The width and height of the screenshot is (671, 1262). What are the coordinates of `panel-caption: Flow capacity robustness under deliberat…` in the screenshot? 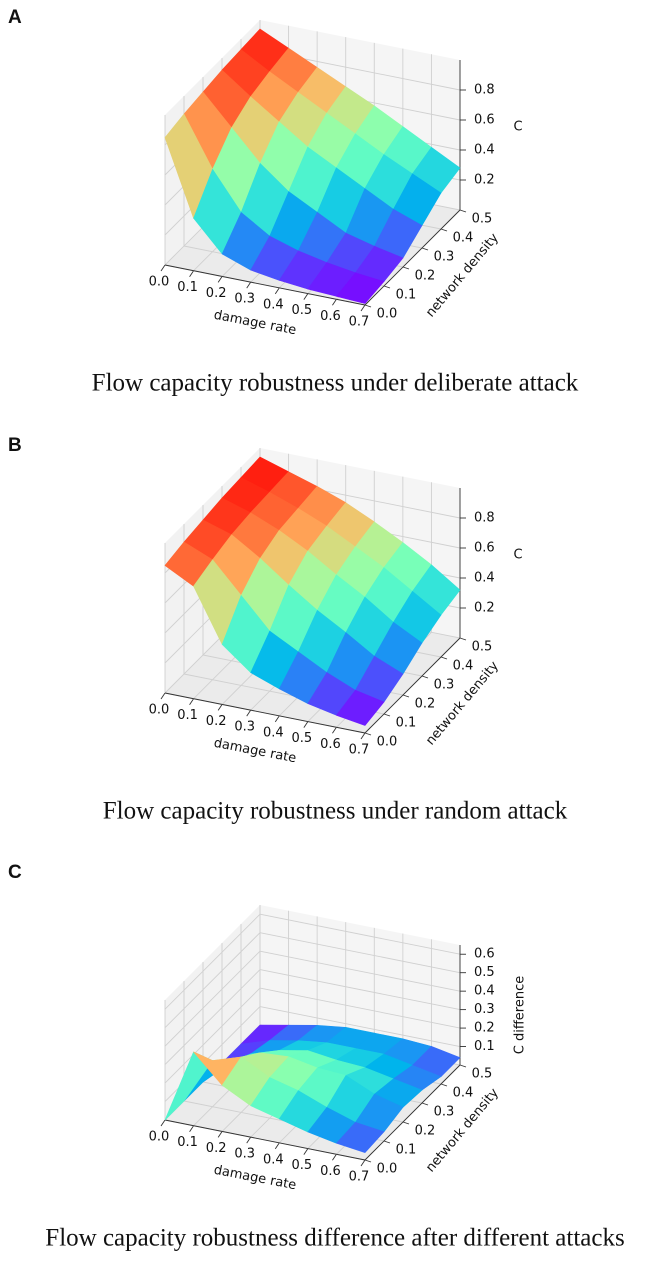 It's located at (335, 383).